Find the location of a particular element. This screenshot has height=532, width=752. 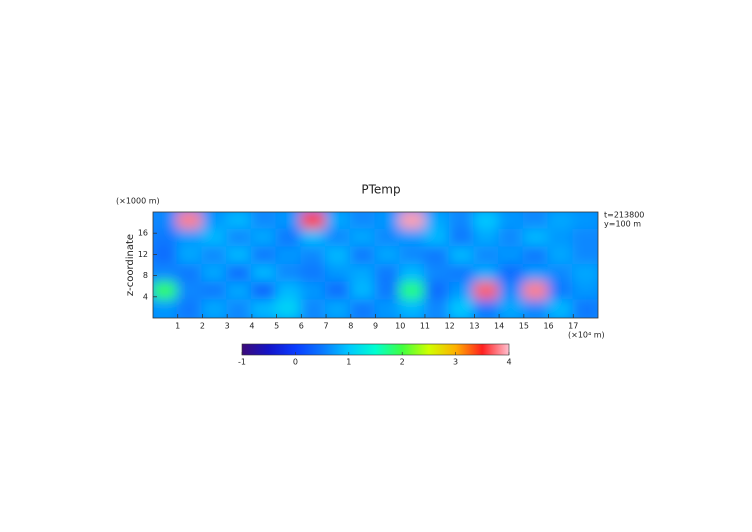

x-tick-label: 12 is located at coordinates (450, 326).